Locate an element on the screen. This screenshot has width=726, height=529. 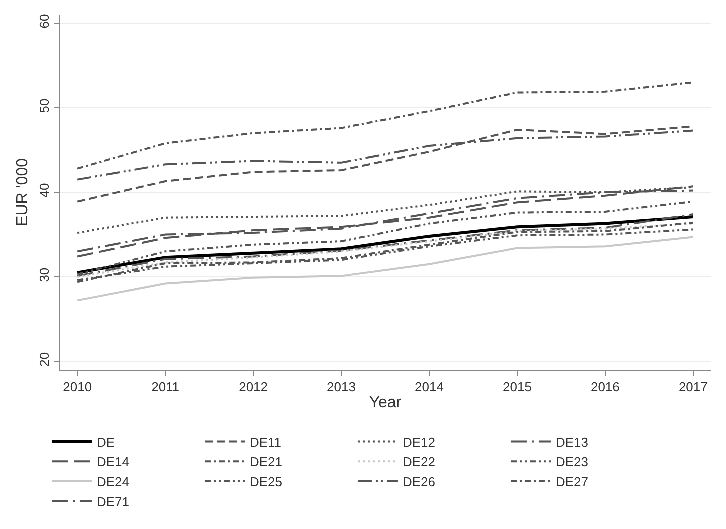
legend-label: DE22 is located at coordinates (419, 462).